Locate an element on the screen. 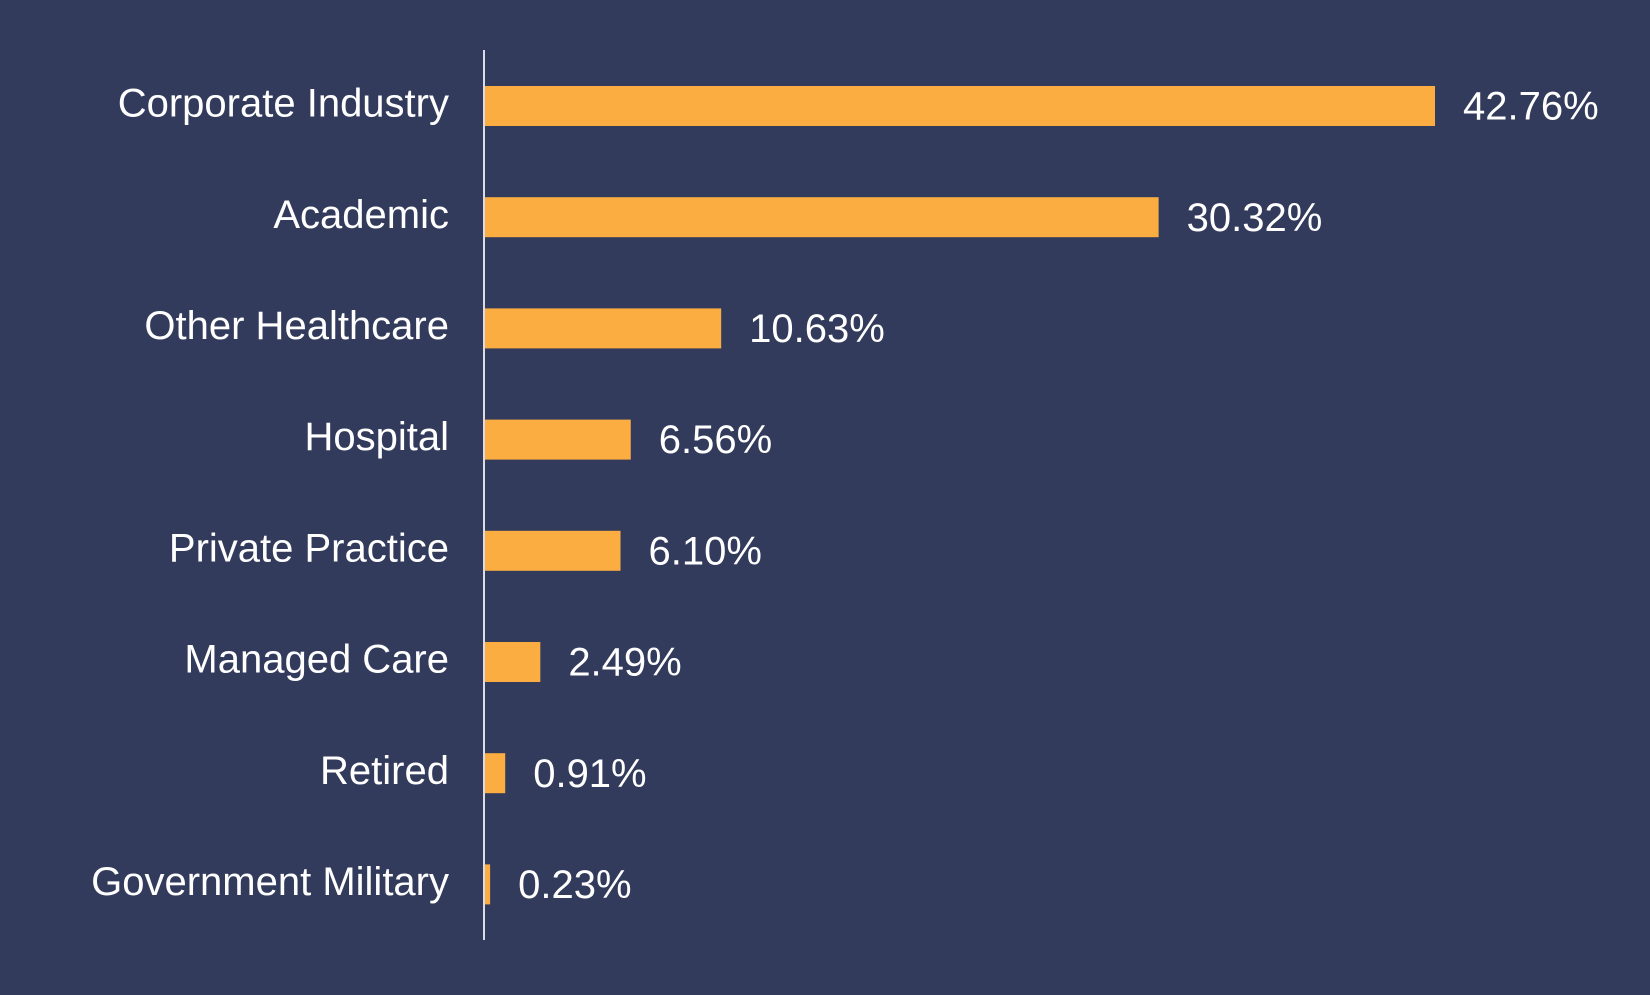 This screenshot has width=1650, height=995. bar-academic is located at coordinates (822, 217).